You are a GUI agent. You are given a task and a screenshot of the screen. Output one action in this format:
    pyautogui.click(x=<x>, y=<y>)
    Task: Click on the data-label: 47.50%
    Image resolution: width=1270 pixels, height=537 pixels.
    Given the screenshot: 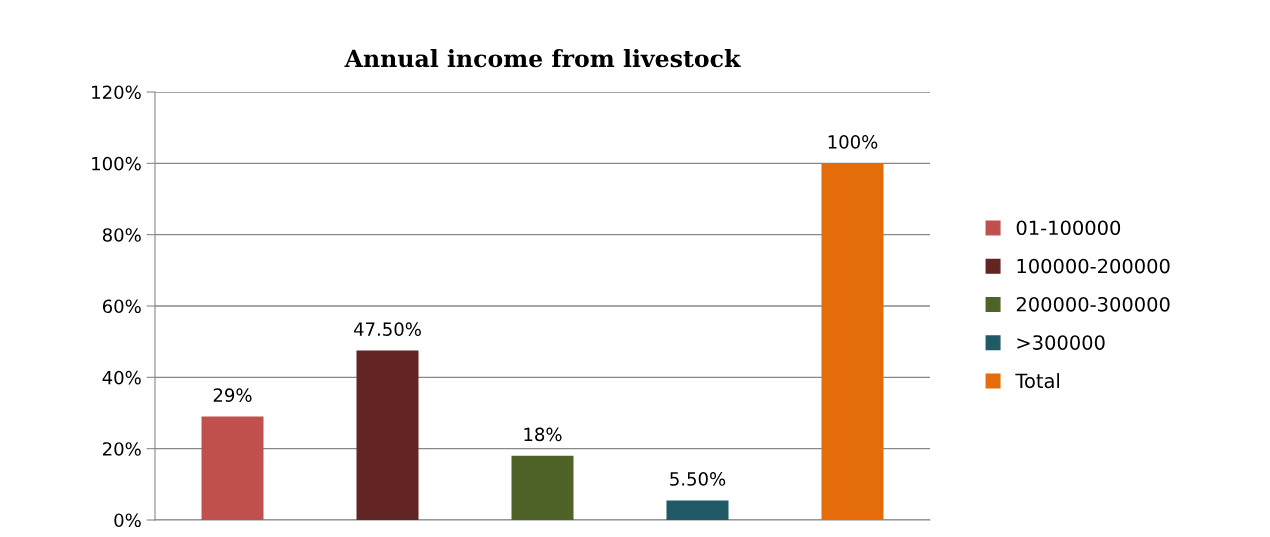 What is the action you would take?
    pyautogui.click(x=387, y=329)
    